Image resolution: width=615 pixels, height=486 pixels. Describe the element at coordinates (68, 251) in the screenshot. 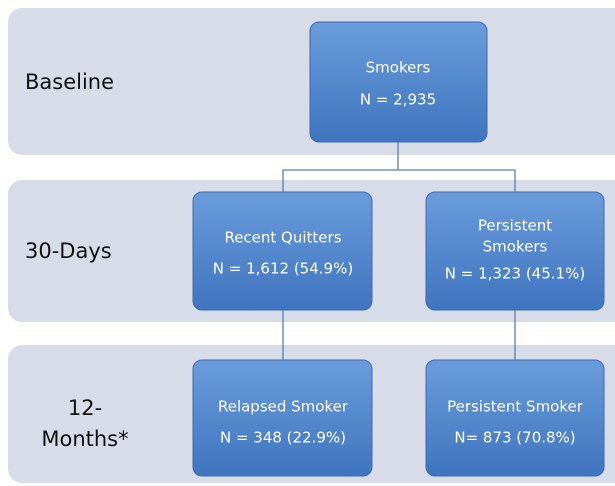

I see `row-label: 30-Days` at that location.